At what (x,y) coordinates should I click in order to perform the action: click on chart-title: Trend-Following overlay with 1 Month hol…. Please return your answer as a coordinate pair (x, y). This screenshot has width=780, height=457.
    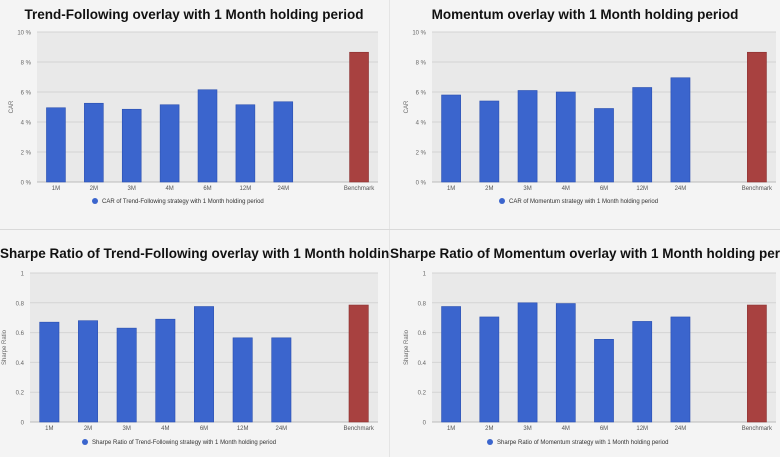
    Looking at the image, I should click on (194, 14).